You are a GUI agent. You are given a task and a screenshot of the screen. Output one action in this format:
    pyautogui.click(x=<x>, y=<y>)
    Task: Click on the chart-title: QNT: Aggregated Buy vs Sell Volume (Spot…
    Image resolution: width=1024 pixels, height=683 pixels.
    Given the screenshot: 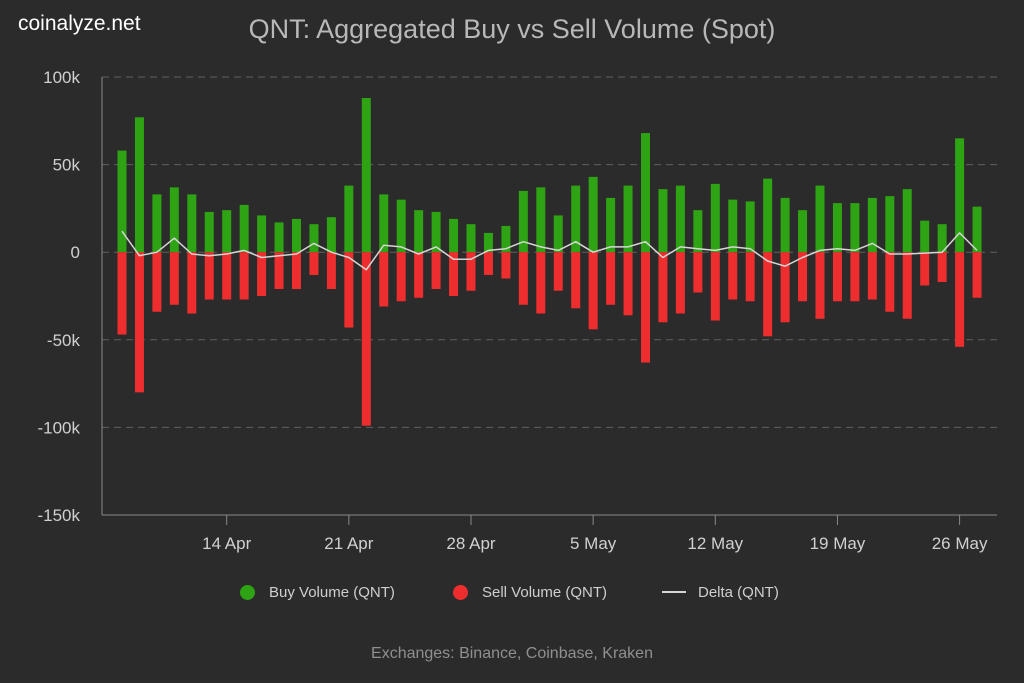 What is the action you would take?
    pyautogui.click(x=512, y=29)
    